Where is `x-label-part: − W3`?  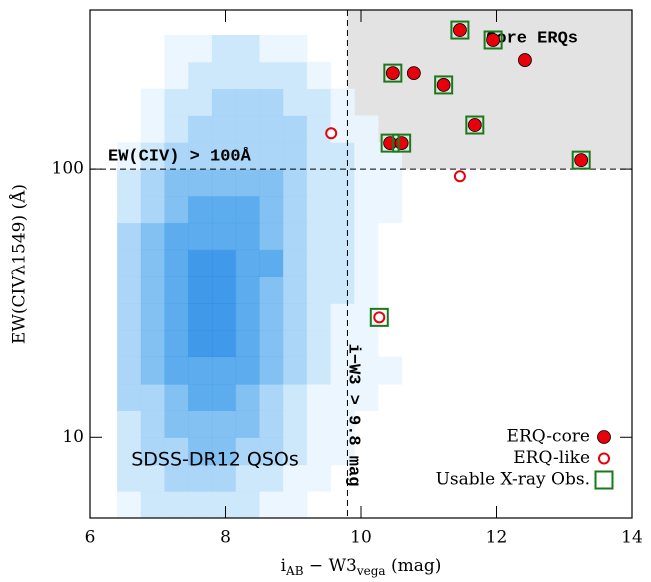 x-label-part: − W3 is located at coordinates (330, 566).